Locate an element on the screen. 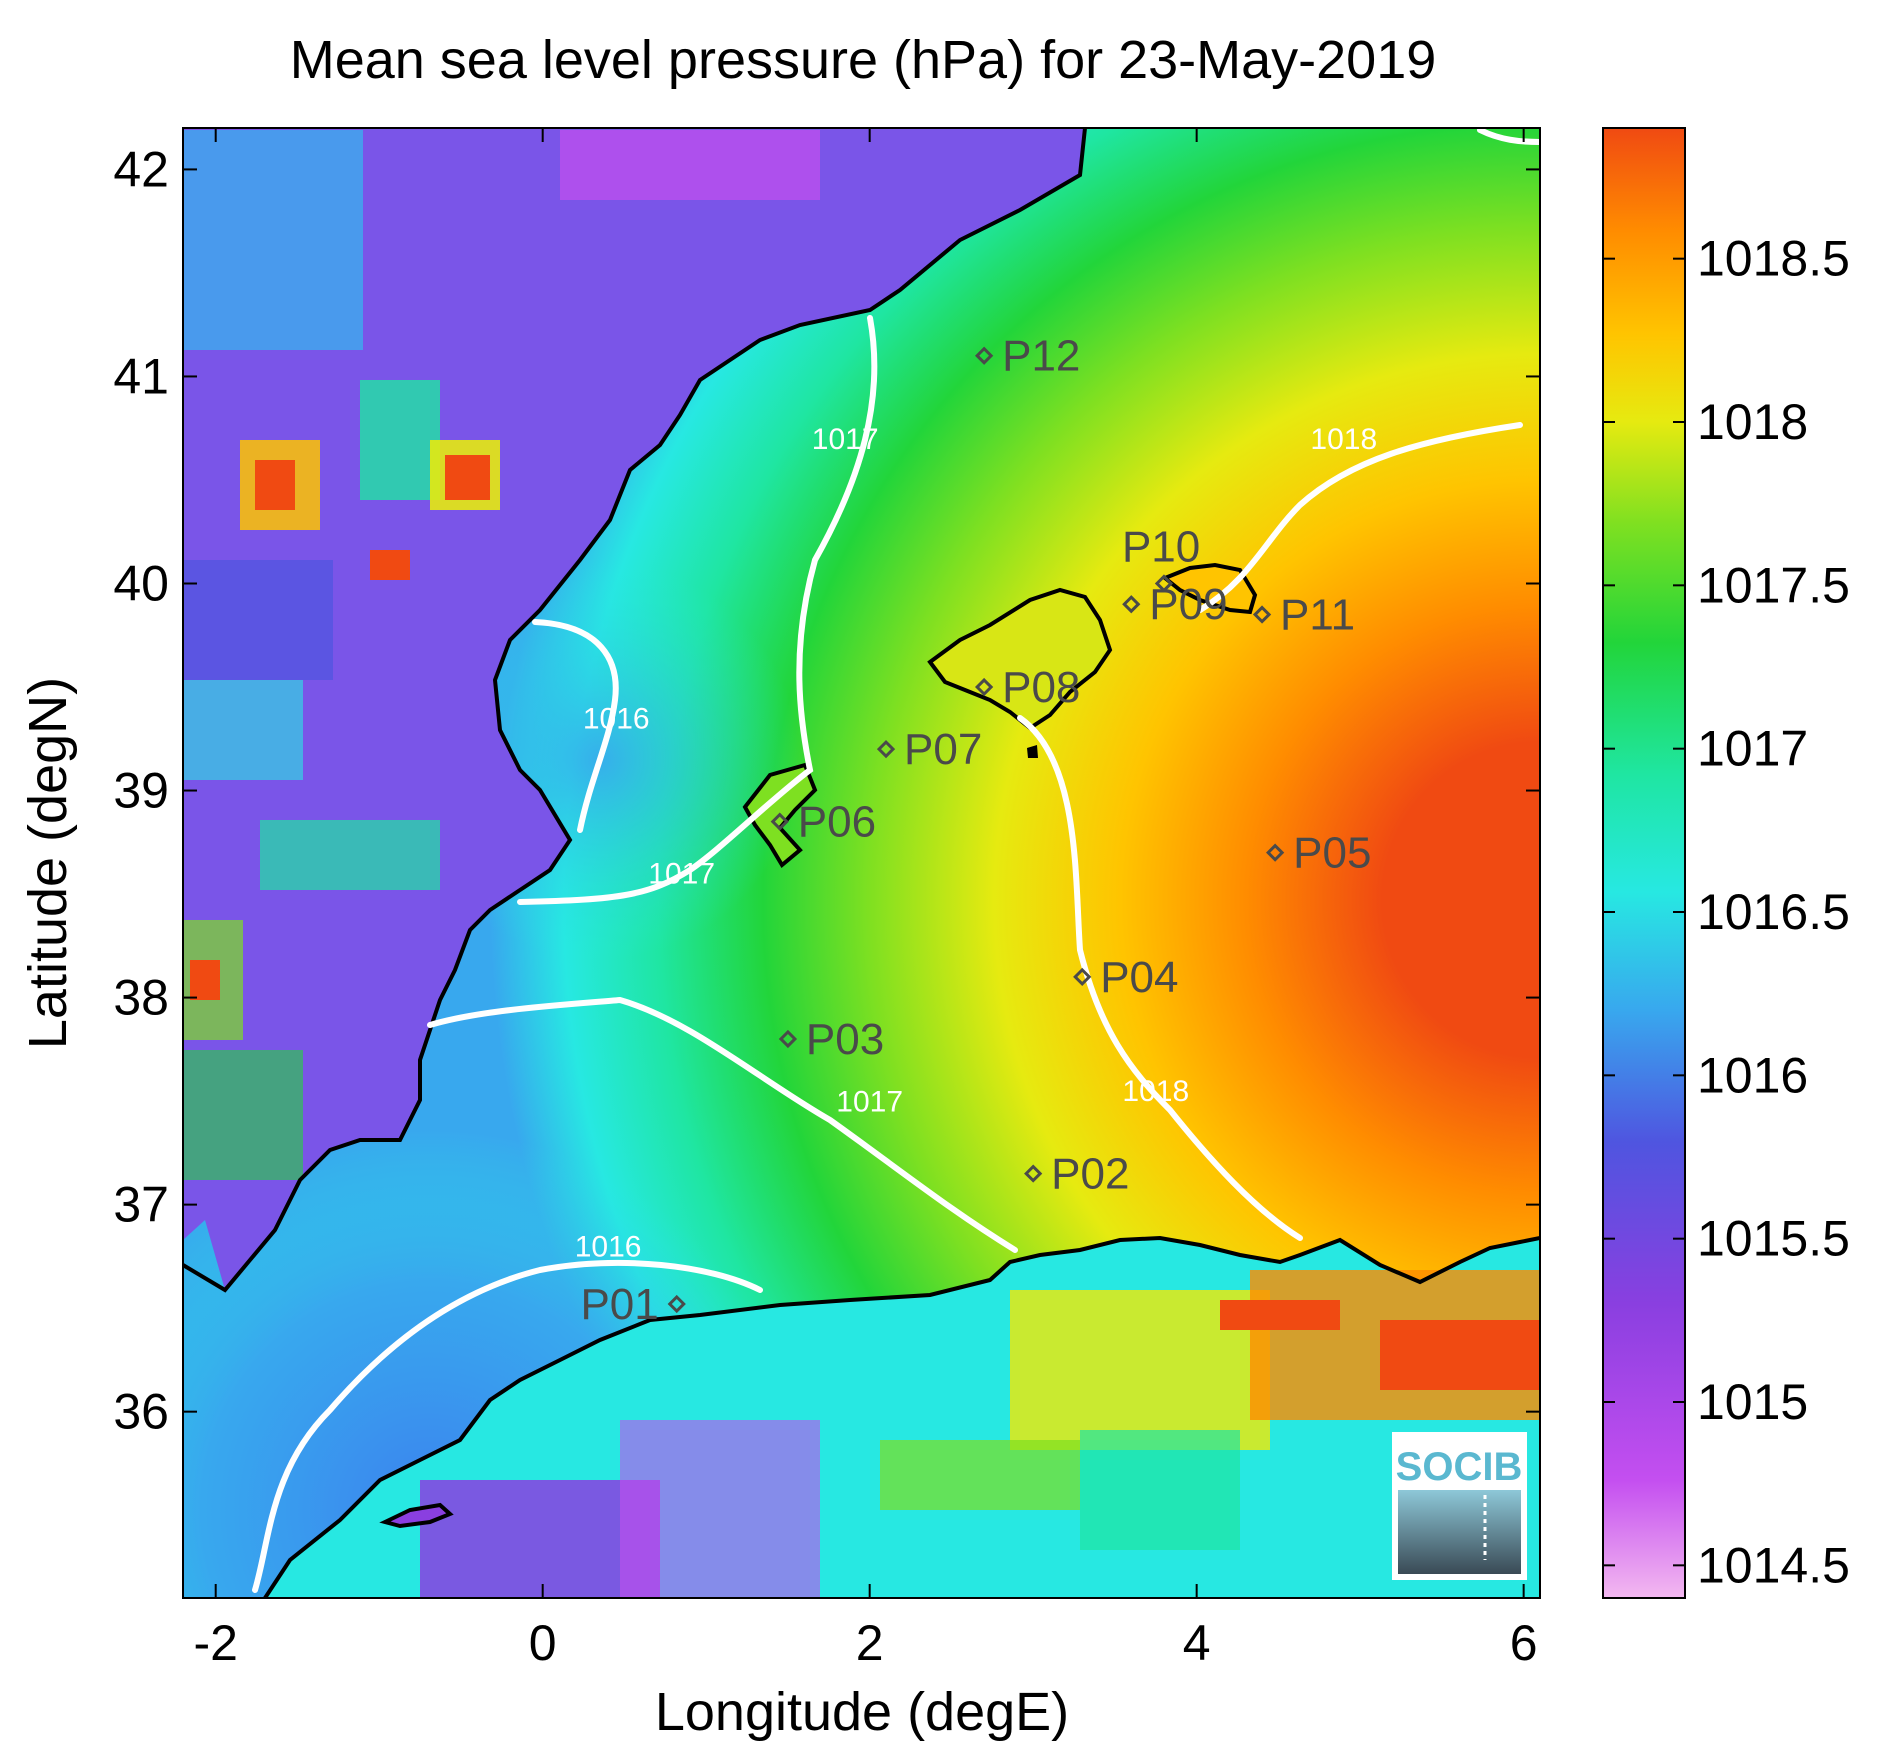 Image resolution: width=1904 pixels, height=1758 pixels. y-tick-label: 36 is located at coordinates (141, 1412).